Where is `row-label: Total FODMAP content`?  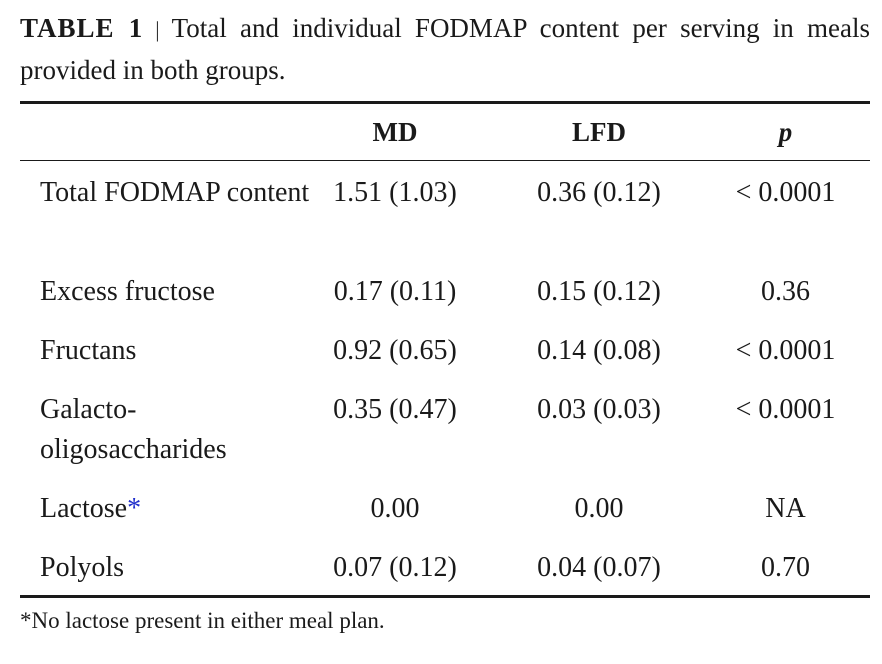 row-label: Total FODMAP content is located at coordinates (175, 192).